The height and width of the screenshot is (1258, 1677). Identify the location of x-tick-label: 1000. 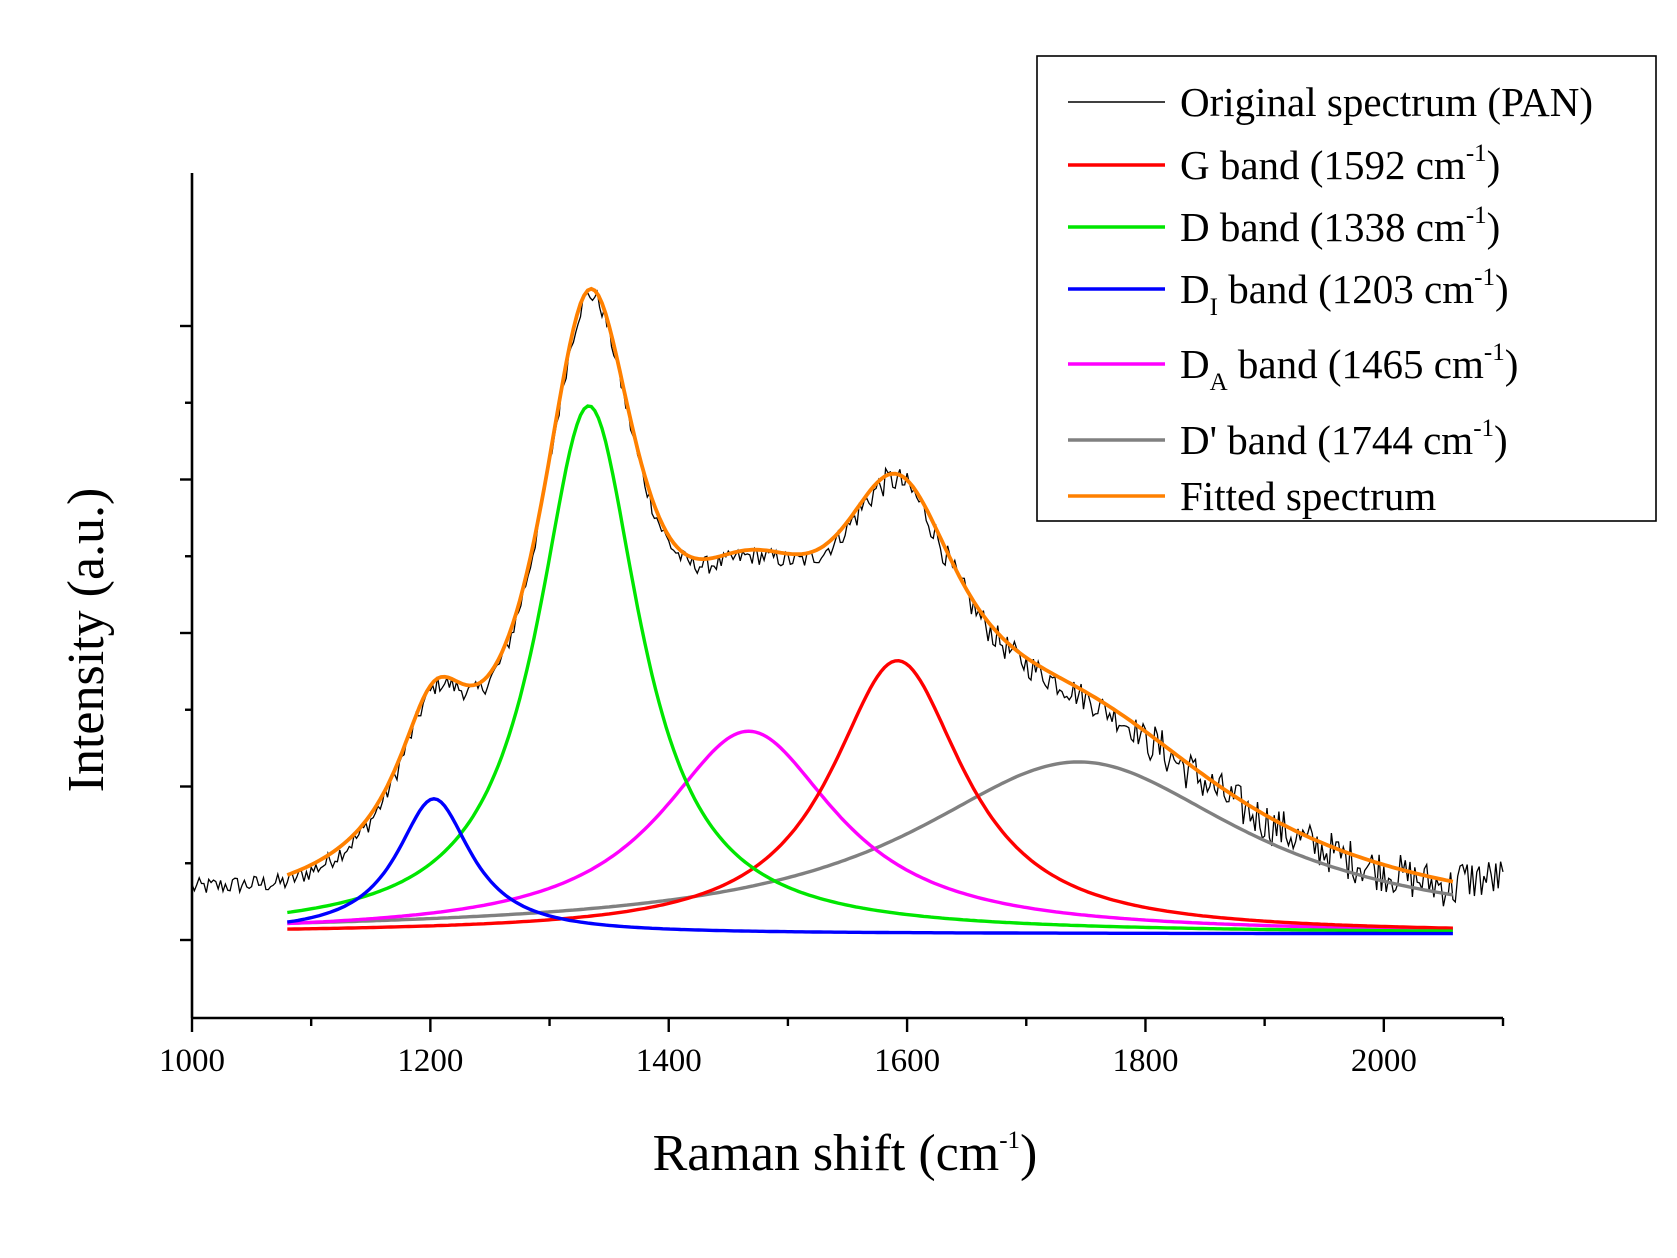
(192, 1061).